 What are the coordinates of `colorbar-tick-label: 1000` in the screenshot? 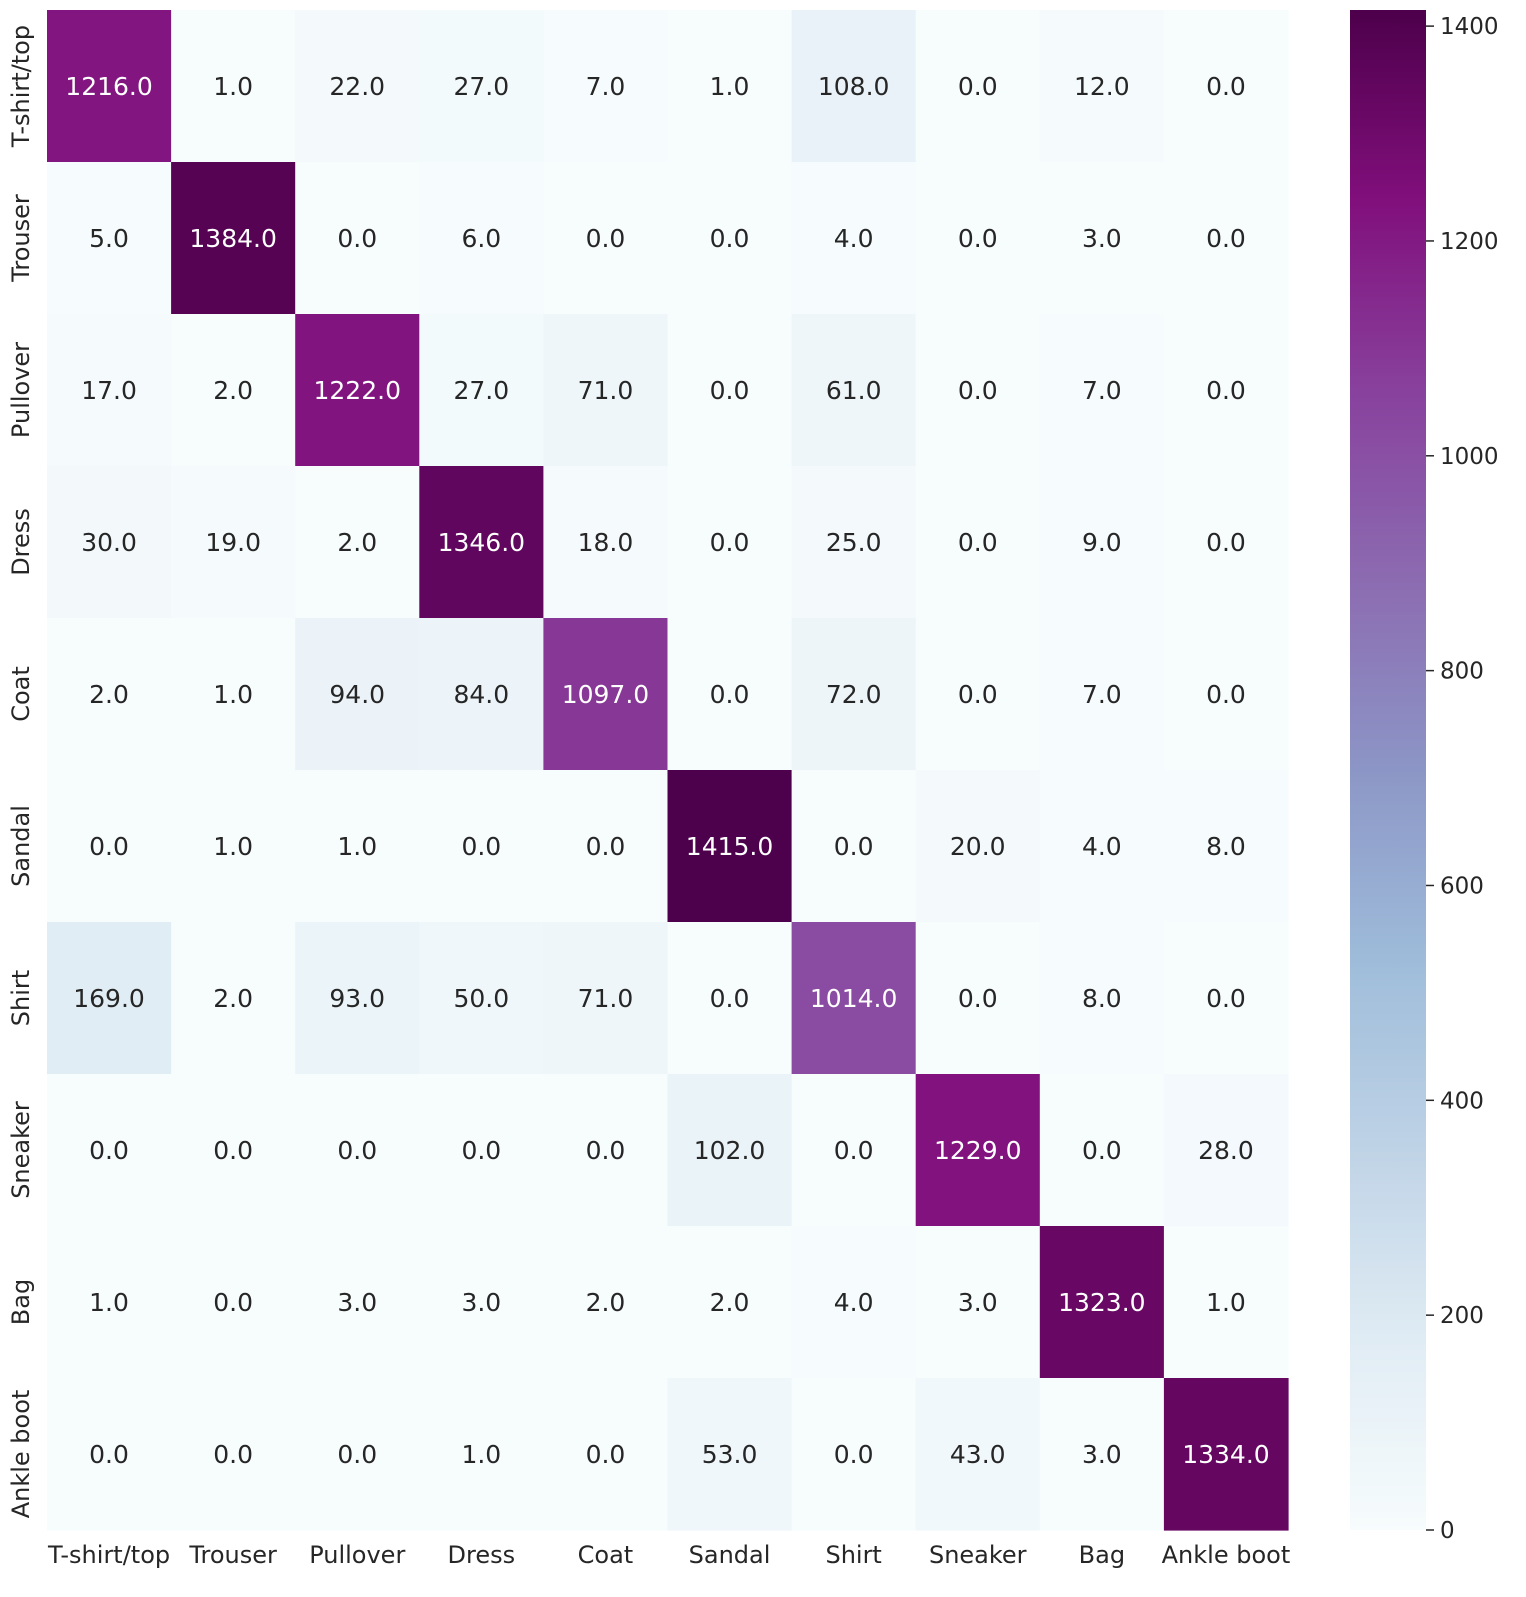 It's located at (1469, 457).